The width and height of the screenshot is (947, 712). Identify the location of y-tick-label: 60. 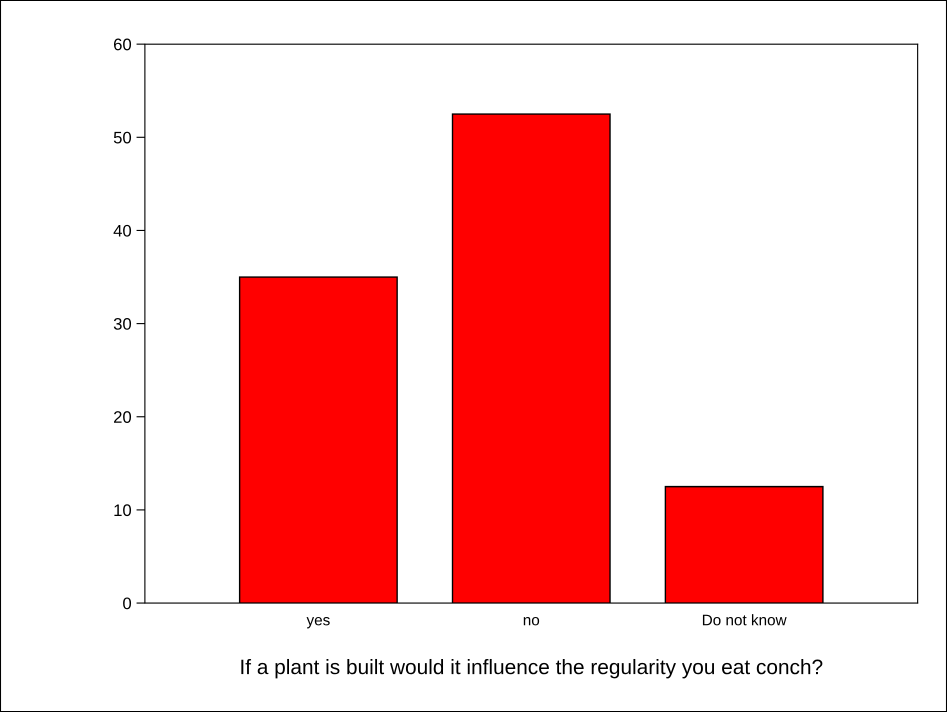
(123, 44).